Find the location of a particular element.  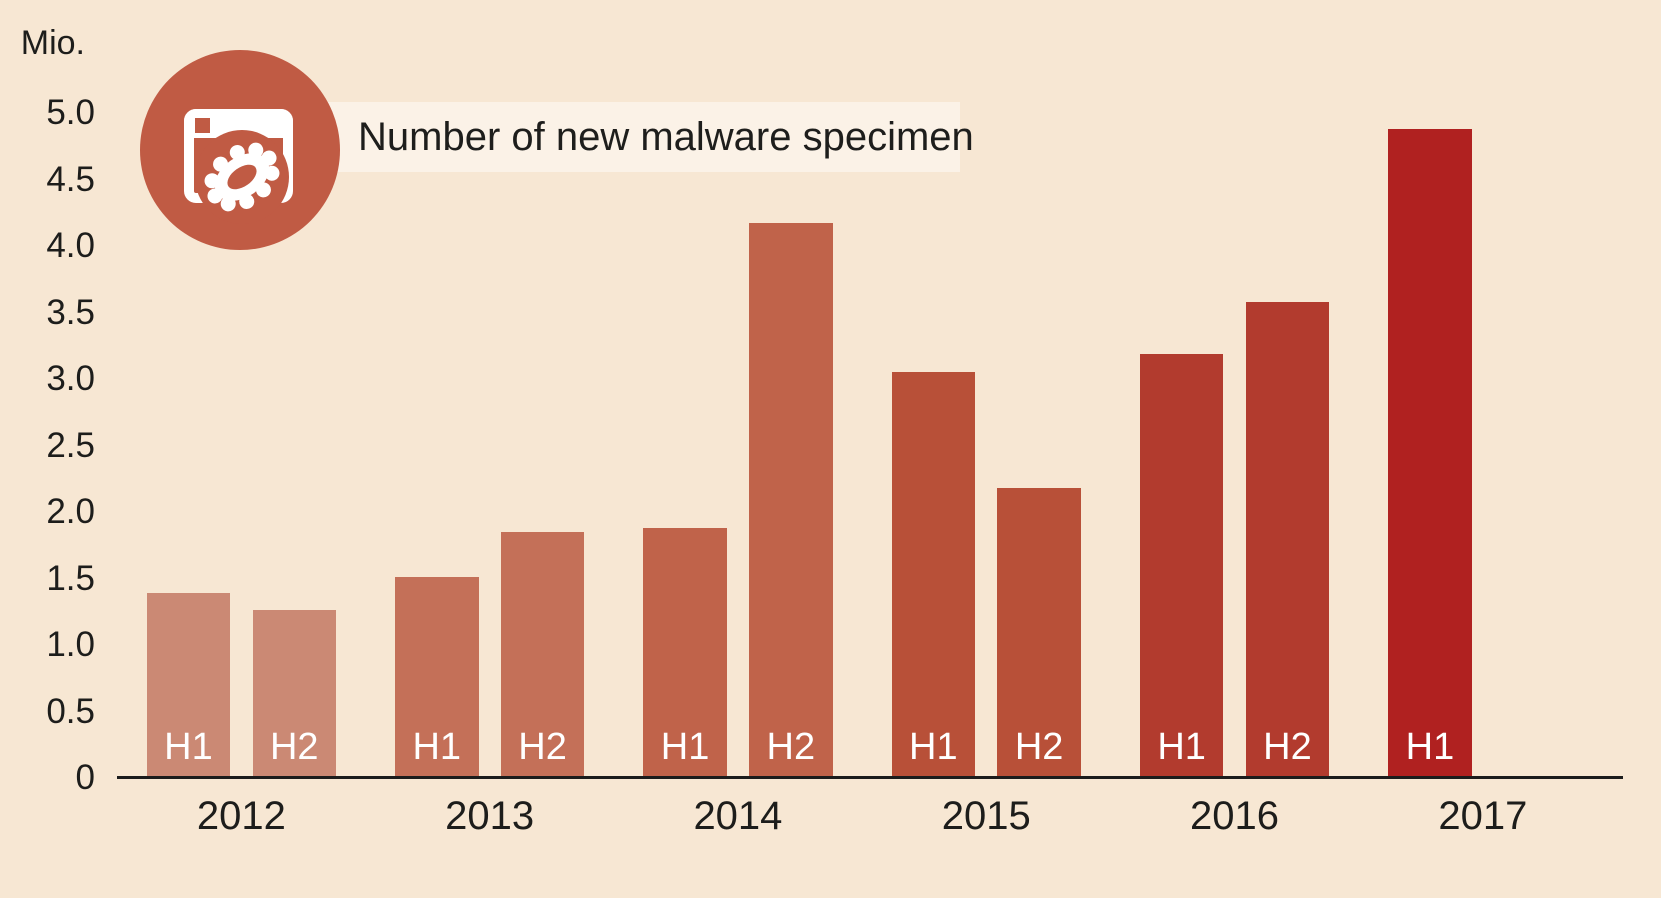

bar-2014-H1: H1 is located at coordinates (685, 652).